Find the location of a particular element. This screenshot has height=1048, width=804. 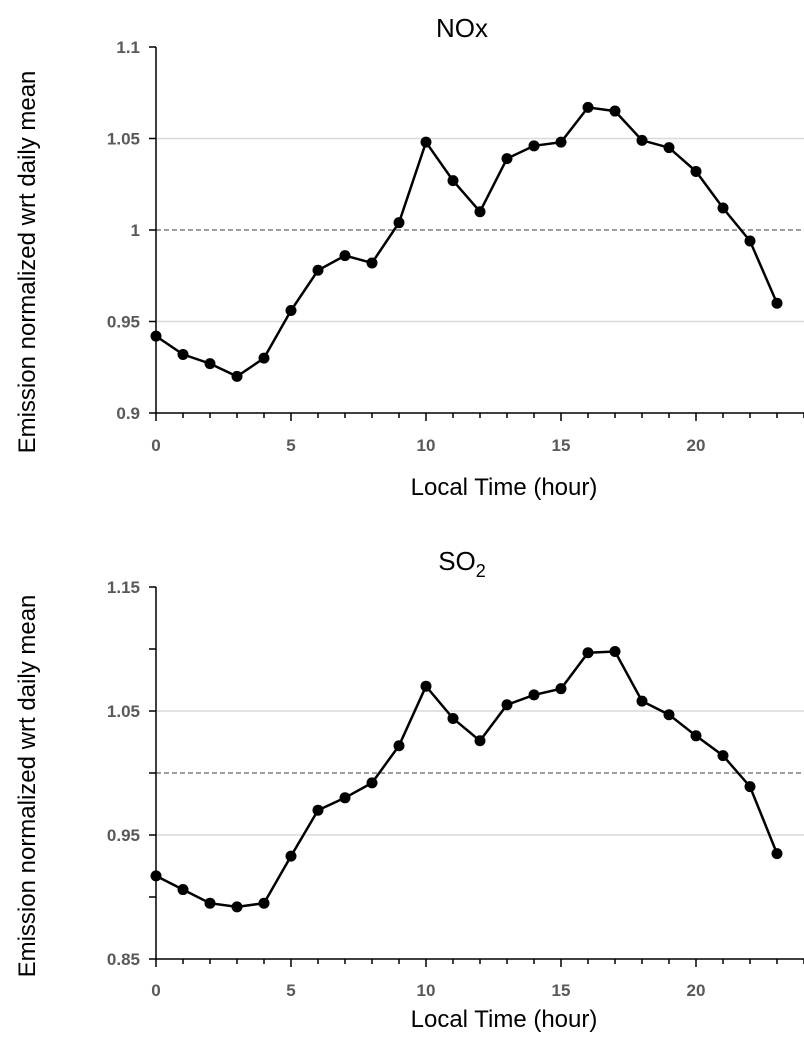

y-tick-label: 0.85 is located at coordinates (123, 959).